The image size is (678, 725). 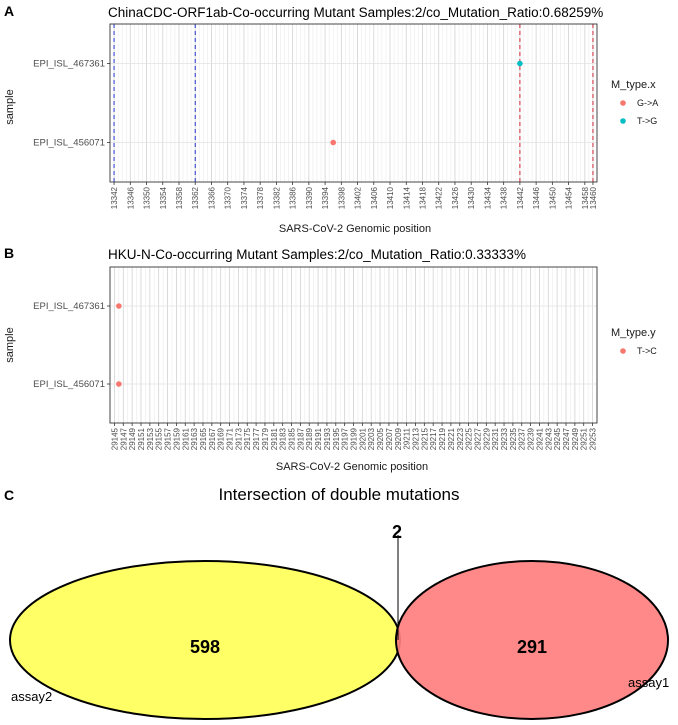 What do you see at coordinates (300, 438) in the screenshot?
I see `b-xtick-label: 29187` at bounding box center [300, 438].